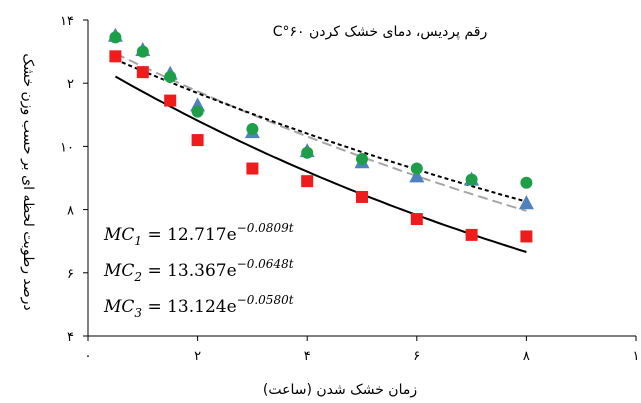 This screenshot has height=403, width=641. What do you see at coordinates (198, 234) in the screenshot?
I see `fit-equation-1: MC1 = 12.717e−0.0809t` at bounding box center [198, 234].